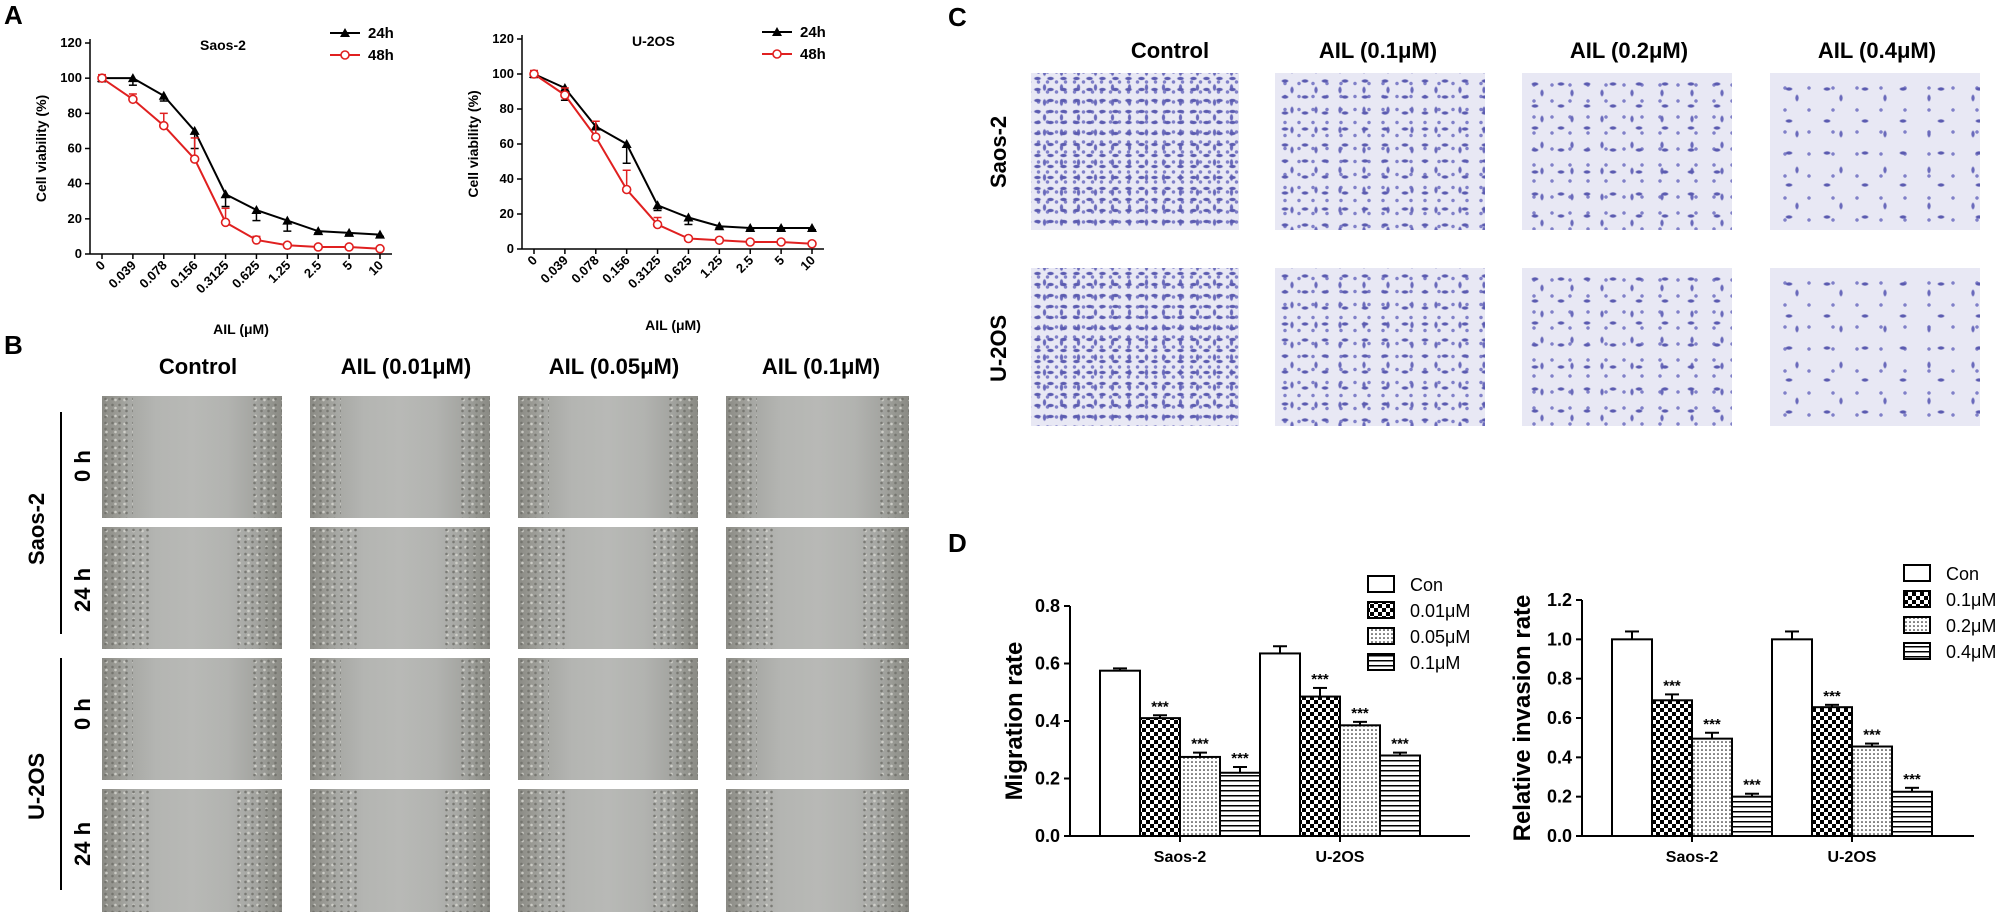 This screenshot has width=2008, height=912. I want to click on transwell-cell-line-label: Saos-2, so click(998, 151).